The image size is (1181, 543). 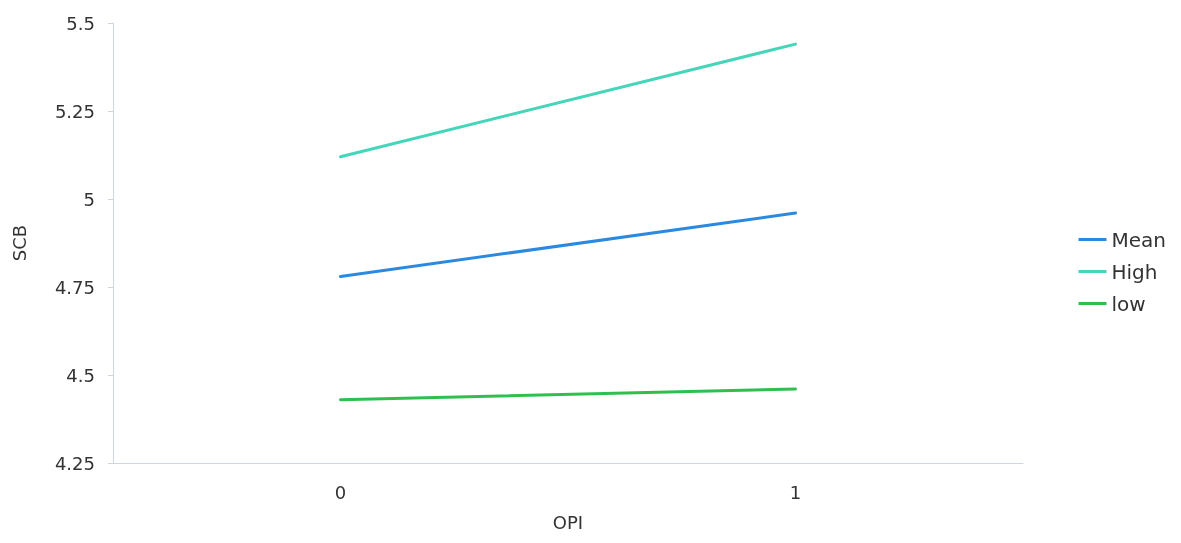 What do you see at coordinates (795, 492) in the screenshot?
I see `x-tick-label: 1` at bounding box center [795, 492].